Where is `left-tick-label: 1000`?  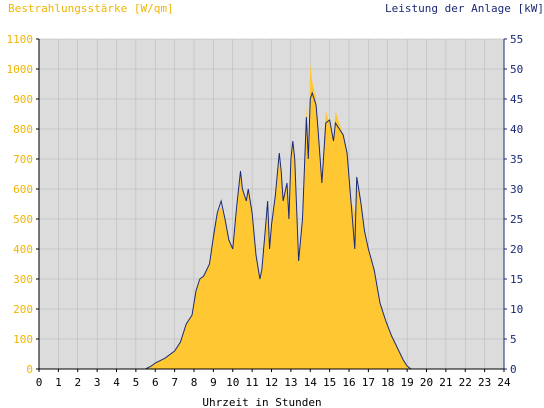 left-tick-label: 1000 is located at coordinates (20, 69).